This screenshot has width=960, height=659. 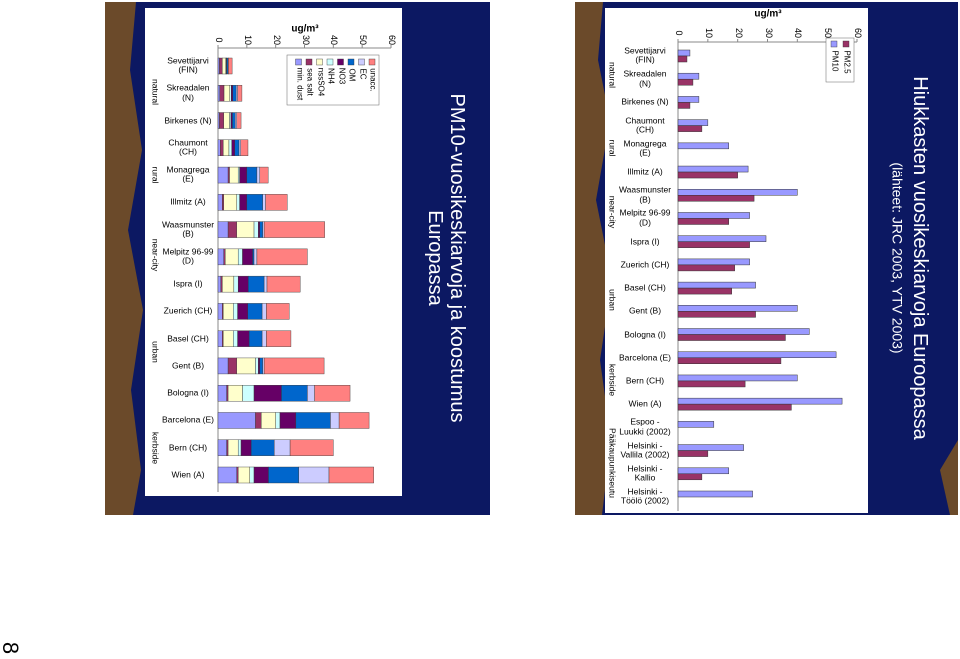 What do you see at coordinates (645, 241) in the screenshot?
I see `category-label: Ispra (I)` at bounding box center [645, 241].